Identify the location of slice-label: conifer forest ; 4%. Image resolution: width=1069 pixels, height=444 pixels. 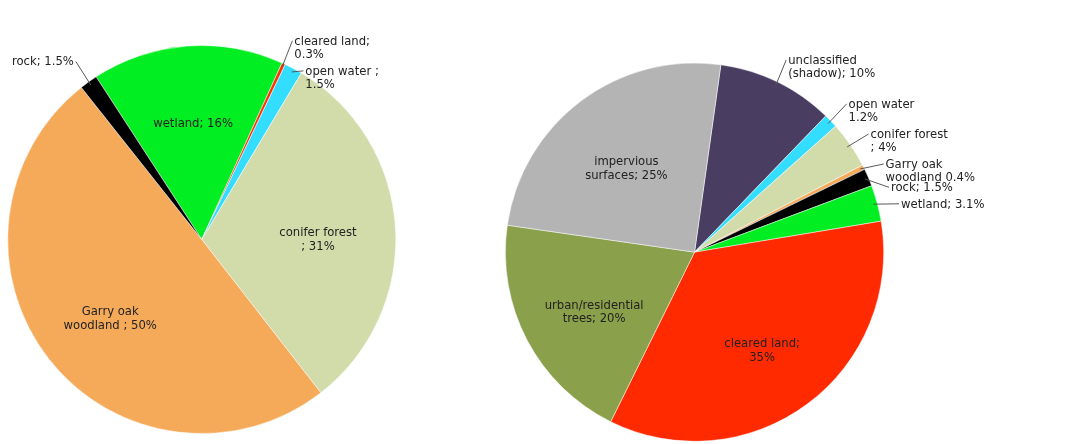
(909, 140).